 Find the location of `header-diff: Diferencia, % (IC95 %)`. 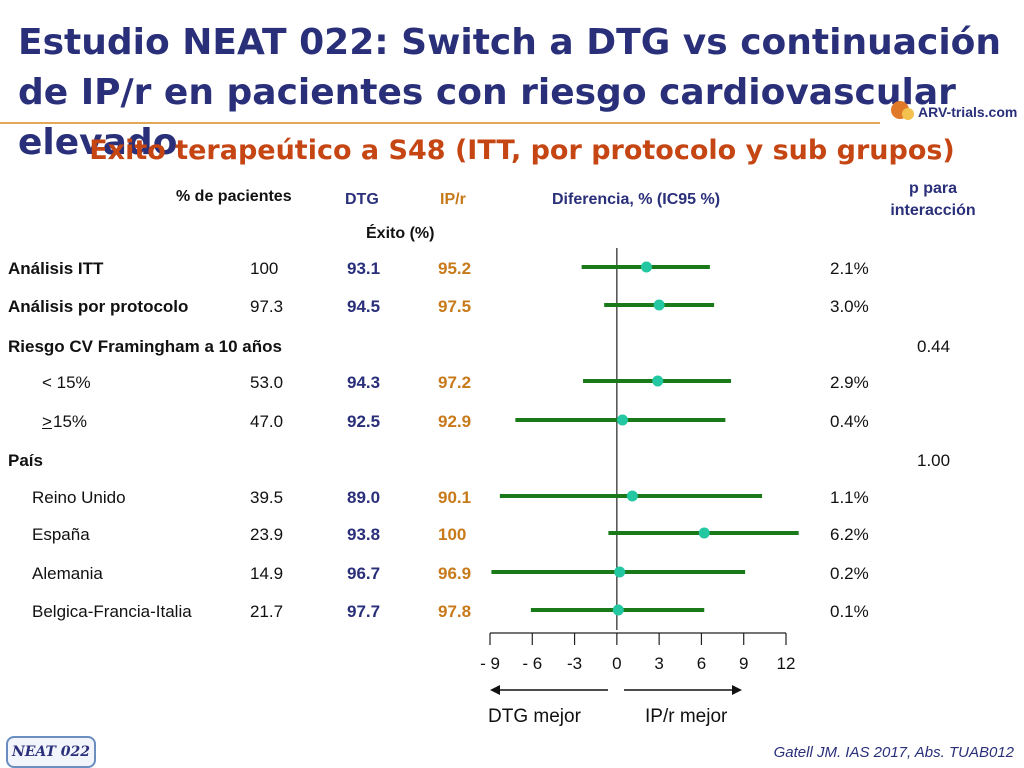

header-diff: Diferencia, % (IC95 %) is located at coordinates (636, 199).